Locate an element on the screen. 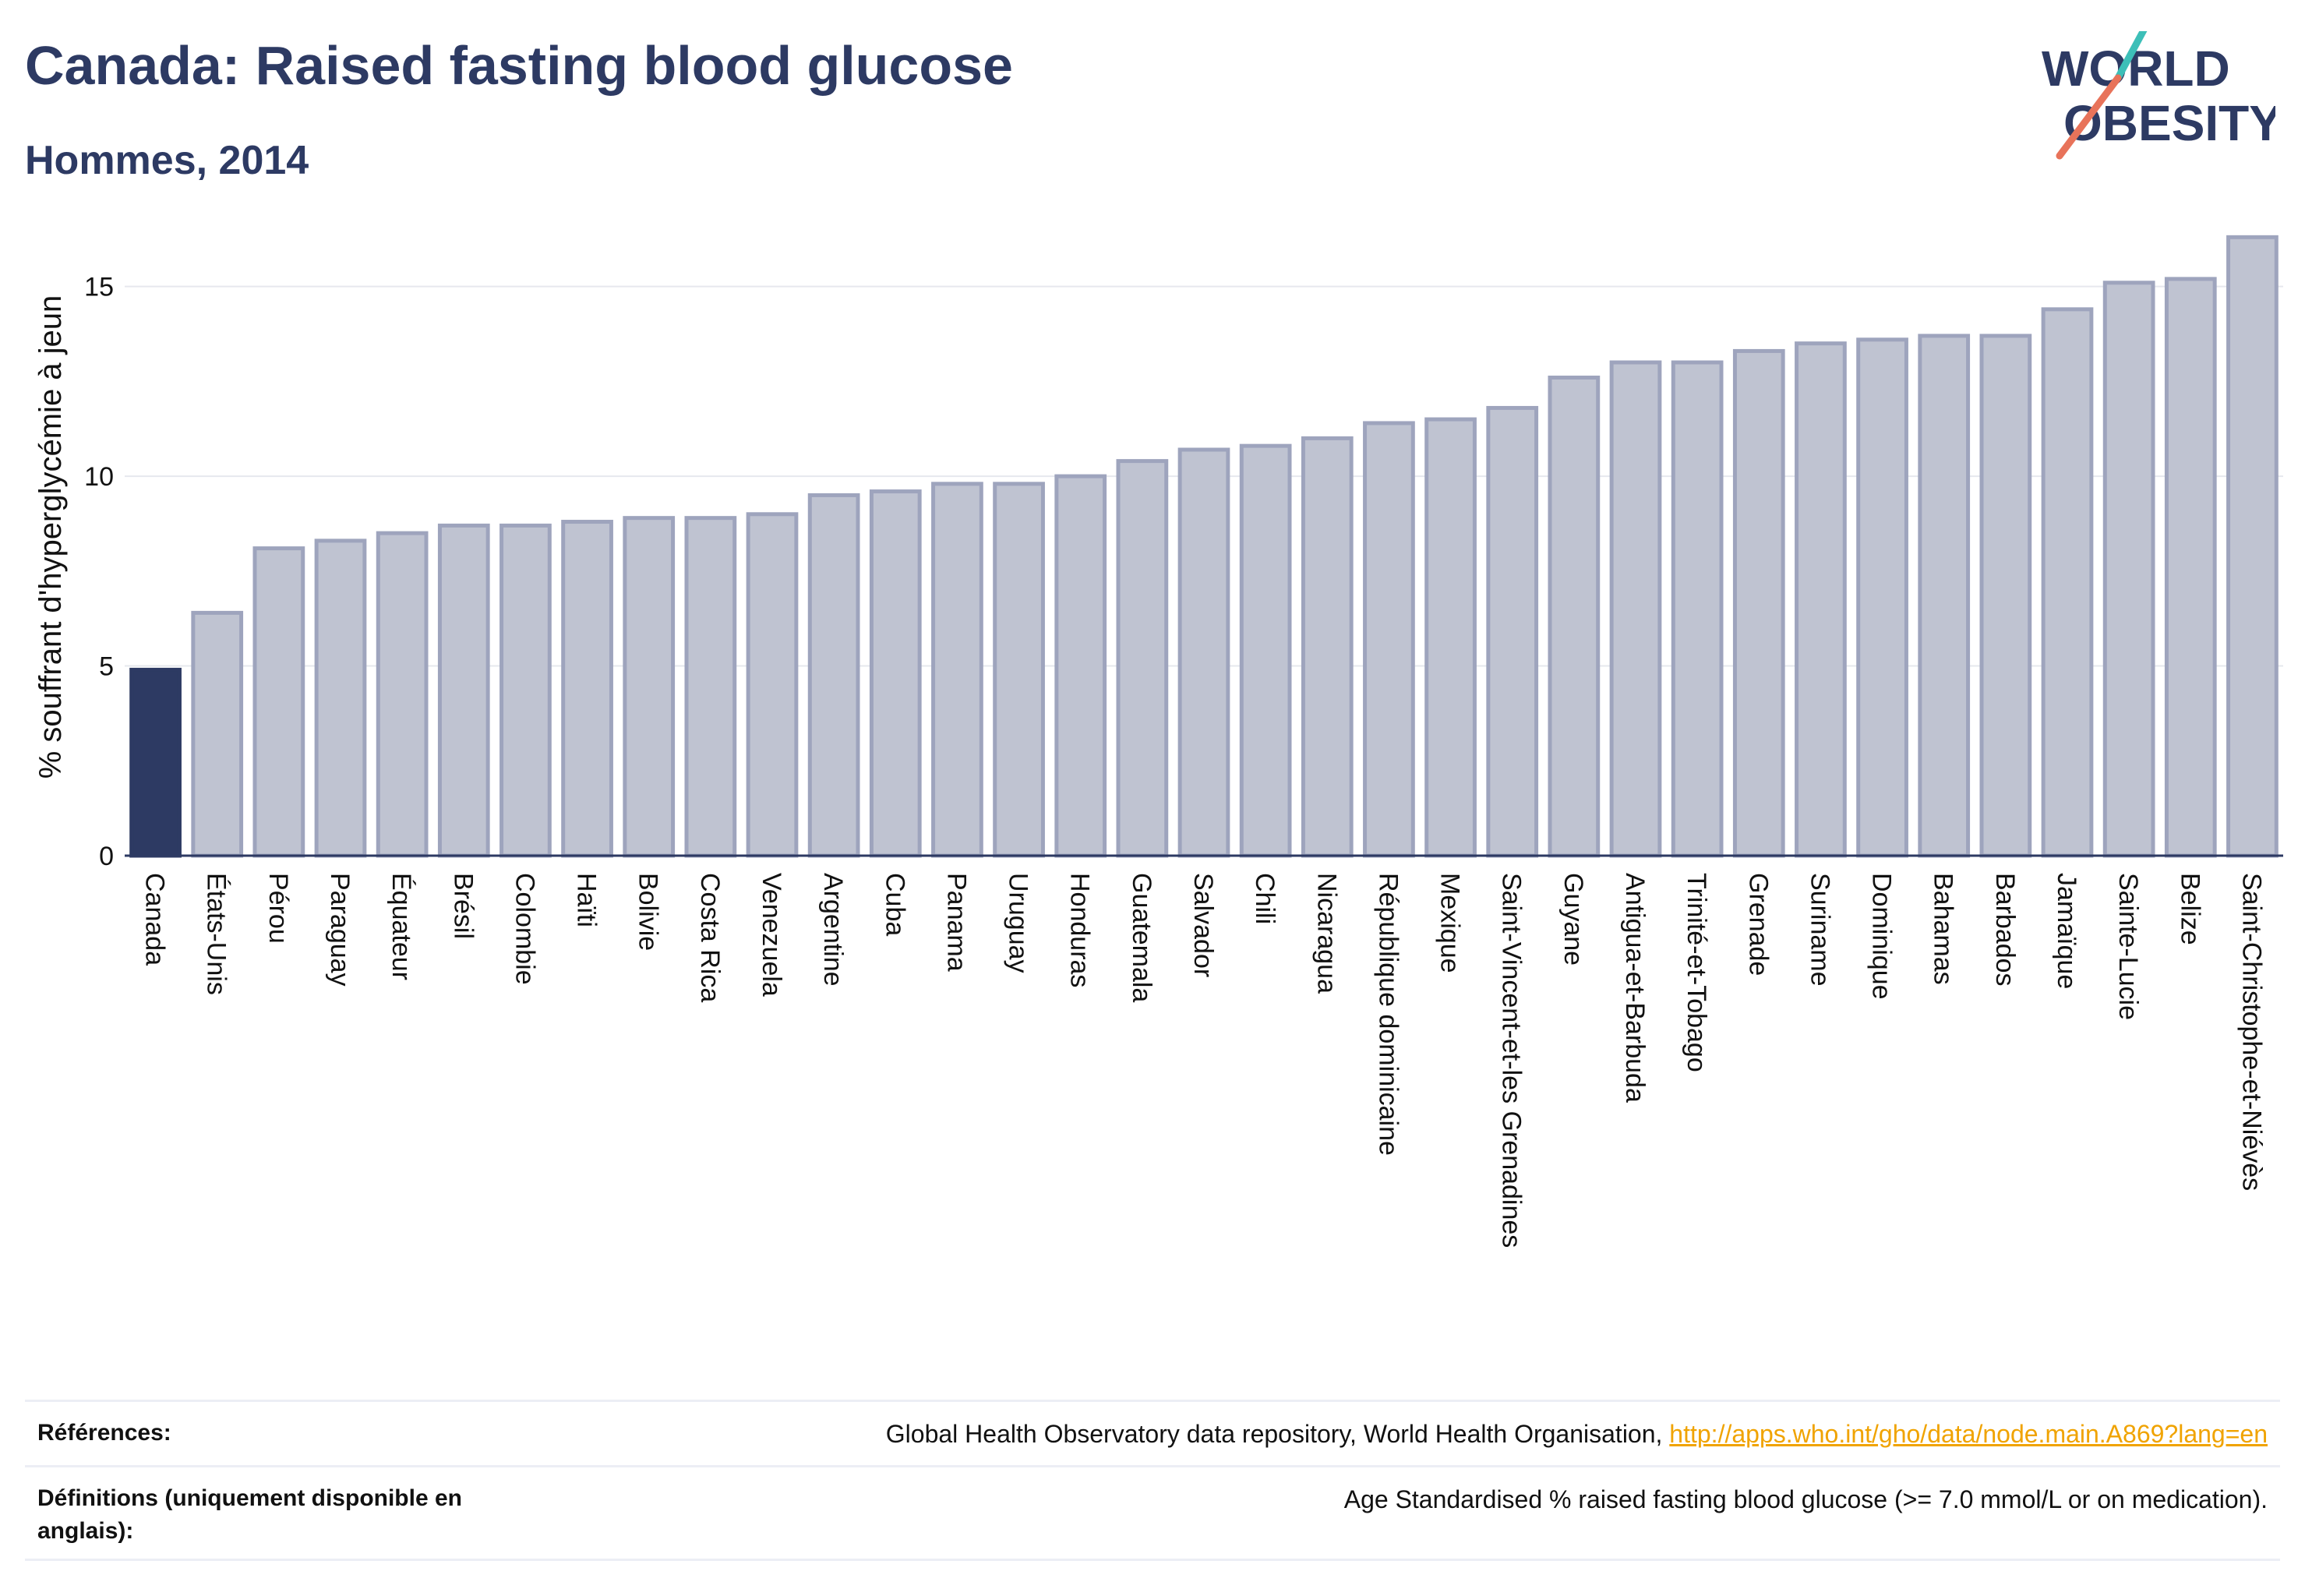 The width and height of the screenshot is (2305, 1596). x-tick-label: Panama is located at coordinates (956, 922).